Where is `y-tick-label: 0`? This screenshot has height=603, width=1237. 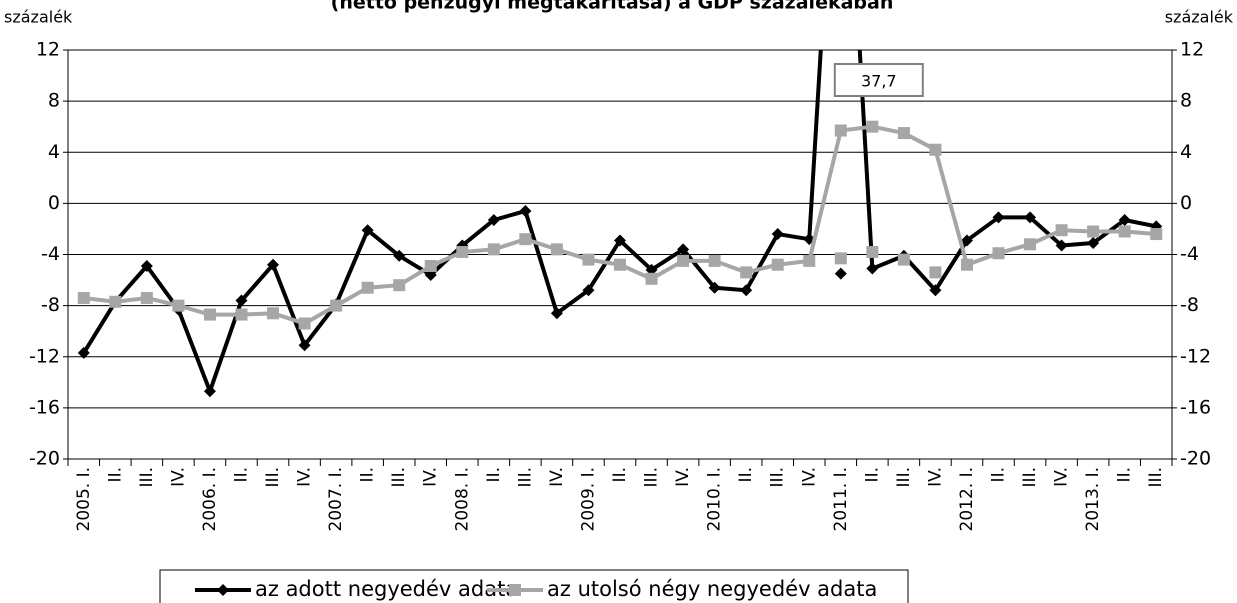
y-tick-label: 0 is located at coordinates (54, 203).